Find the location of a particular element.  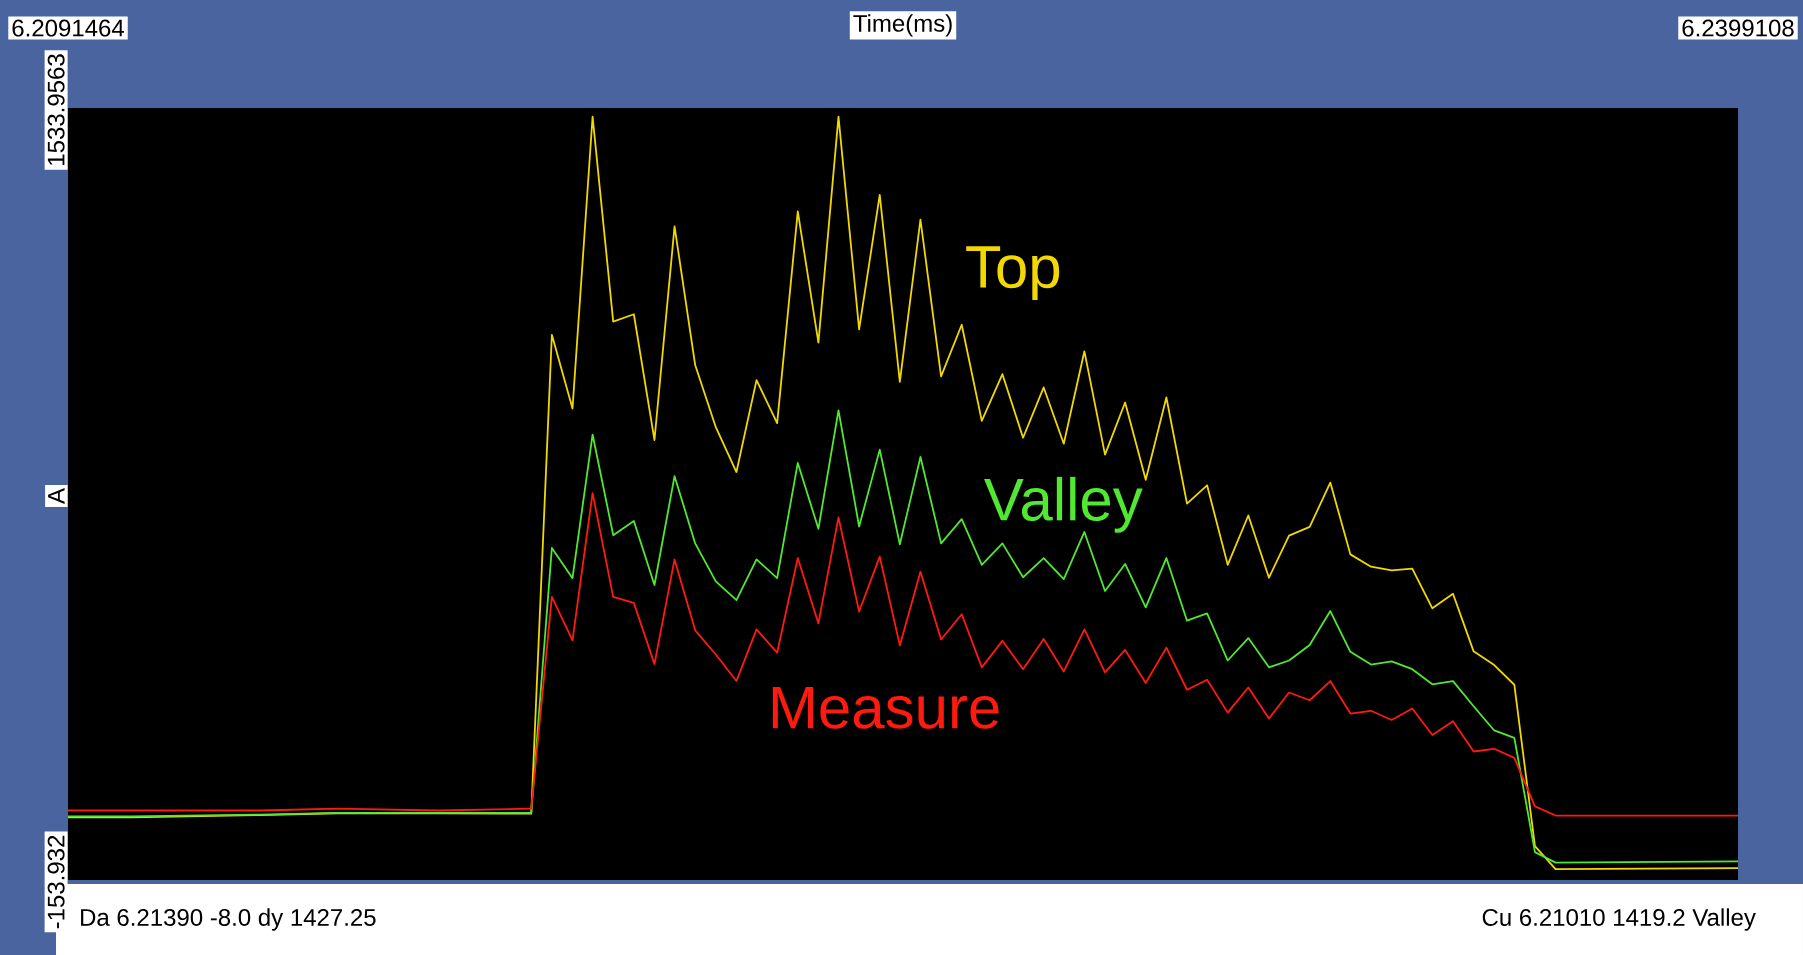

series-label: Measure is located at coordinates (885, 707).